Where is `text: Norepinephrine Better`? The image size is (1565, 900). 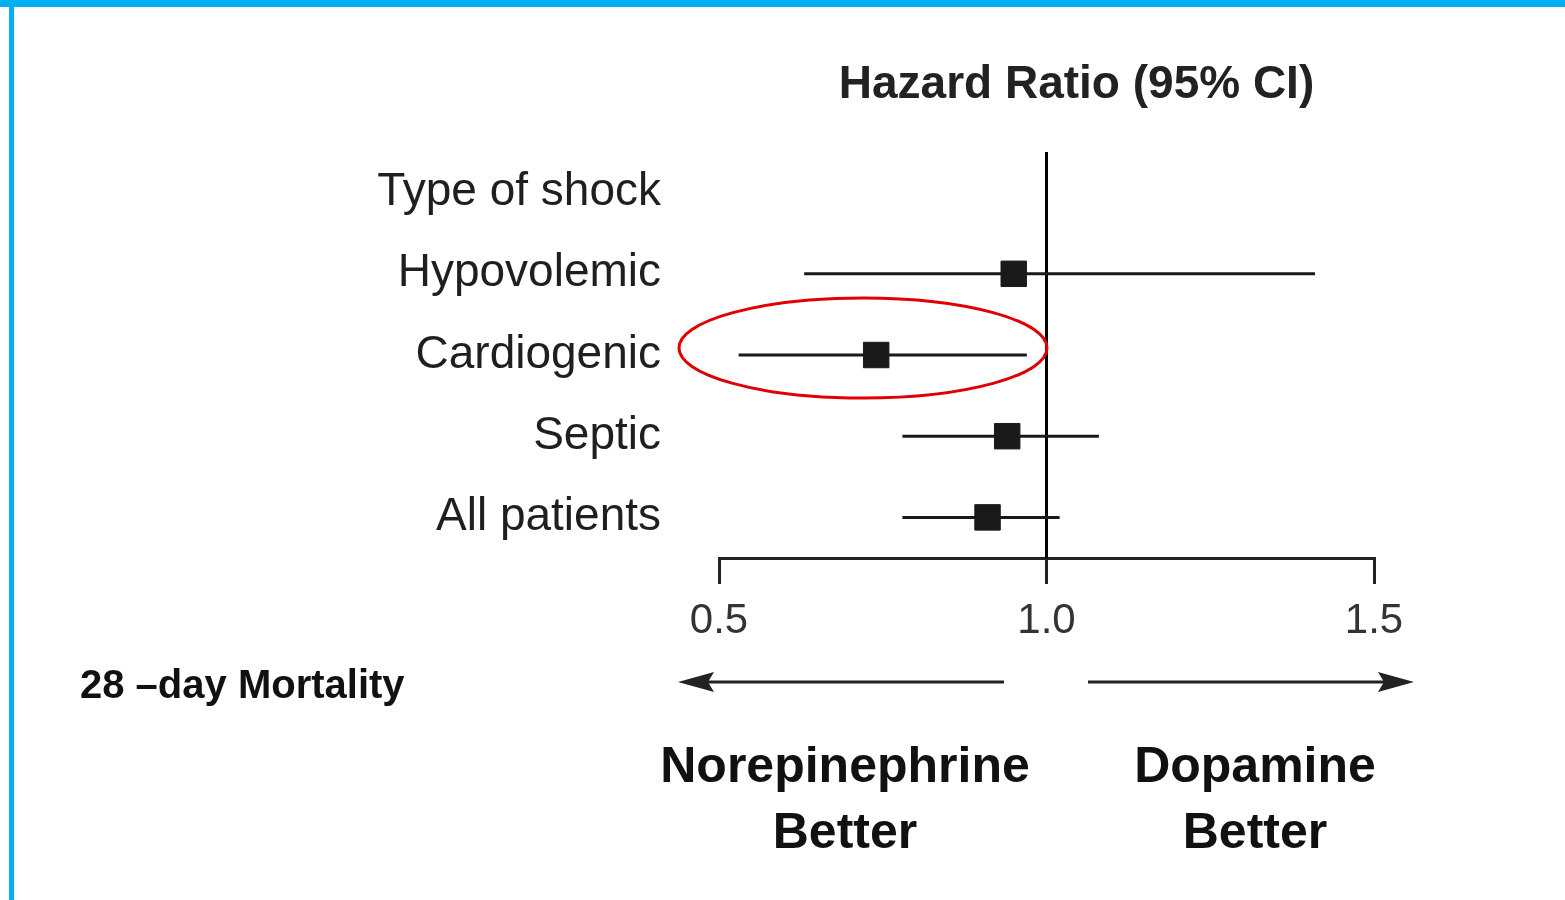
text: Norepinephrine Better is located at coordinates (845, 798).